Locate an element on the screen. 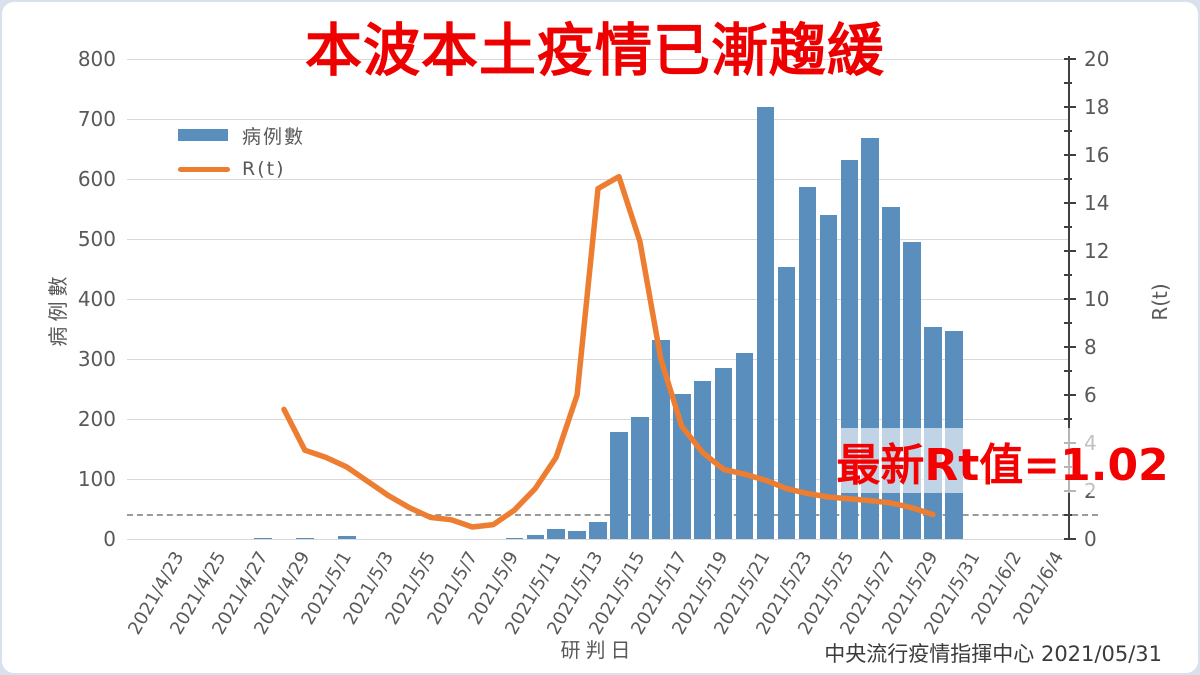  y-left-tick-label: 500 is located at coordinates (96, 239).